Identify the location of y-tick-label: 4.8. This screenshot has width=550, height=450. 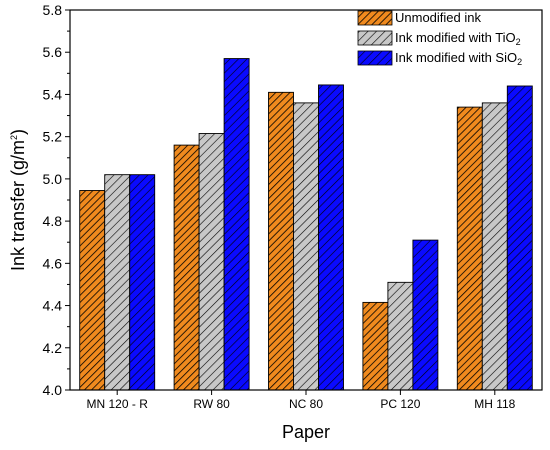
(53, 221).